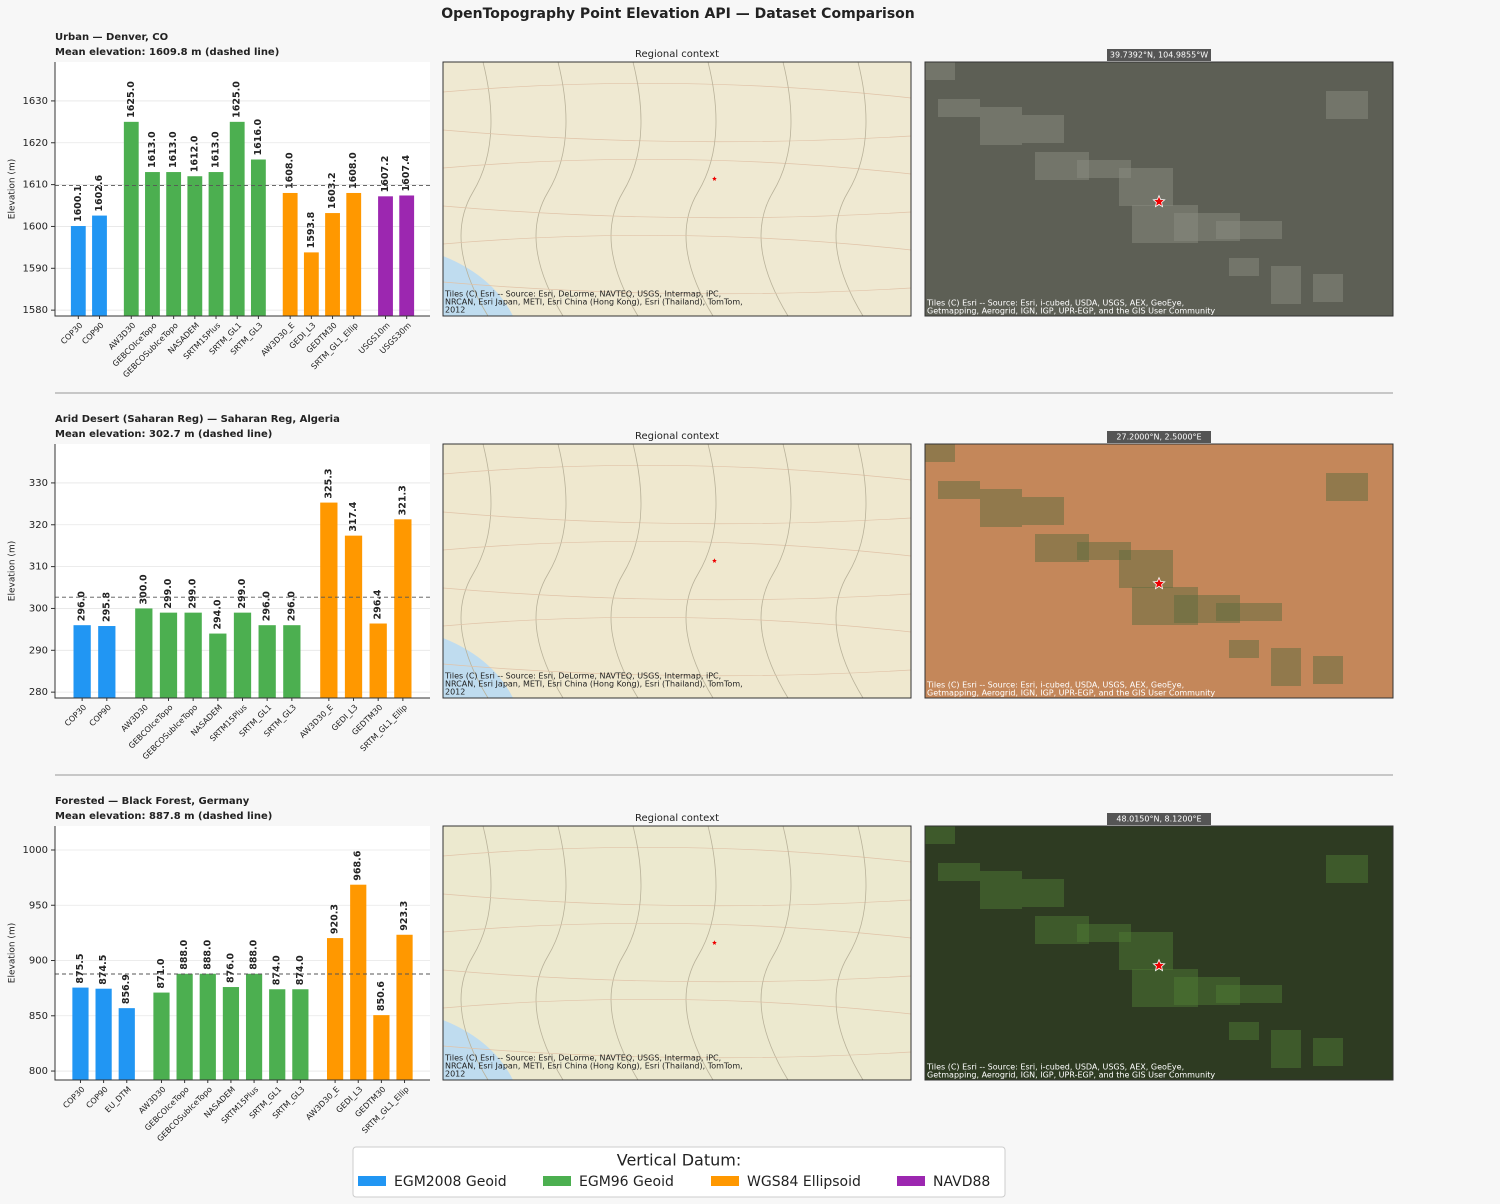 Image resolution: width=1500 pixels, height=1204 pixels. I want to click on y-tick-label: 310, so click(38, 567).